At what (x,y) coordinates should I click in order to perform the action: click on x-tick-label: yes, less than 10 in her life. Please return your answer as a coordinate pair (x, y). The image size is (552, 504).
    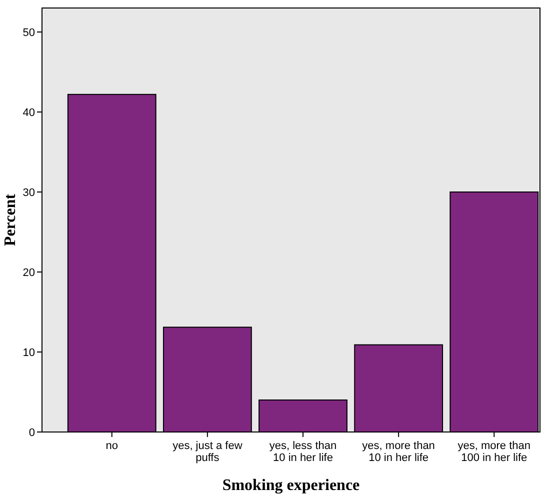
    Looking at the image, I should click on (303, 452).